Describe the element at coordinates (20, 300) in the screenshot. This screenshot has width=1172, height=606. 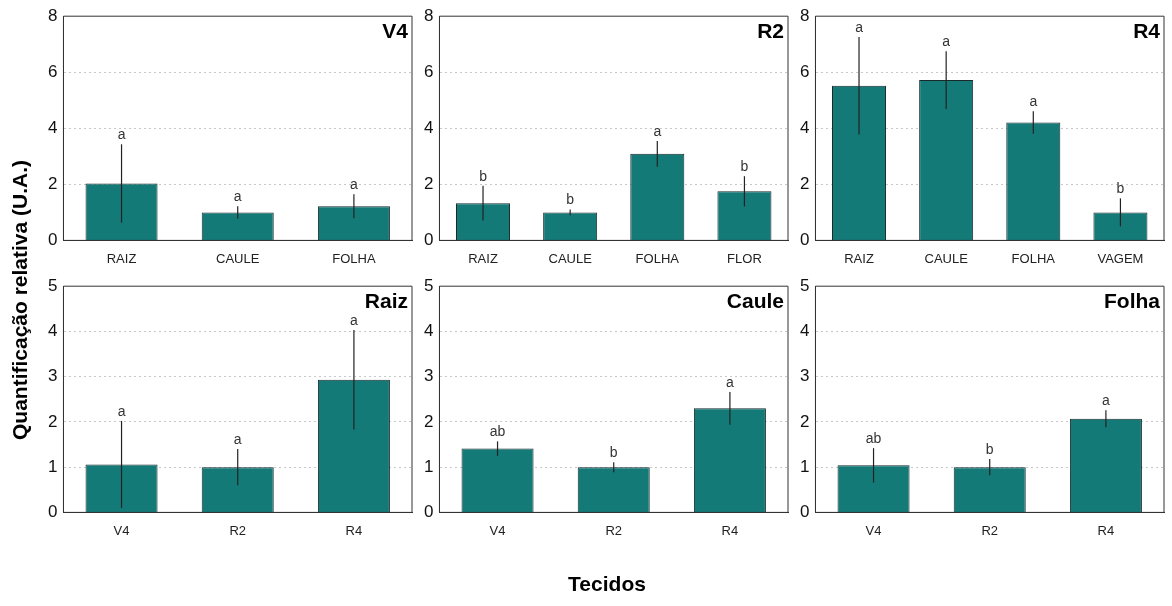
I see `y-axis-title: Quantificação relativa (U.A.)` at that location.